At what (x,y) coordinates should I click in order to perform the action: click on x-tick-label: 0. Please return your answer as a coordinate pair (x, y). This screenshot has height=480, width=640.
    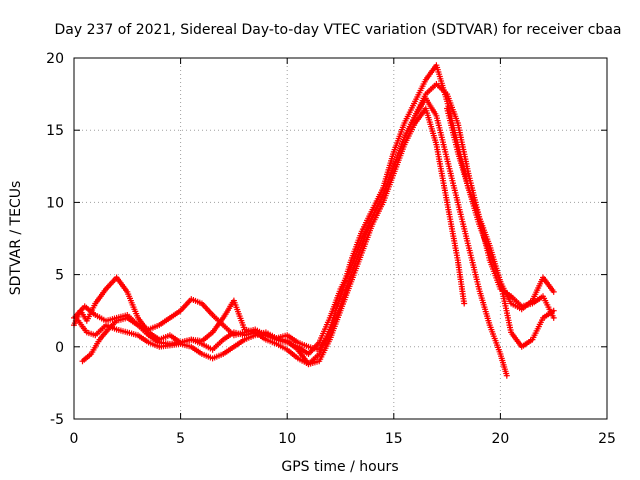
    Looking at the image, I should click on (74, 439).